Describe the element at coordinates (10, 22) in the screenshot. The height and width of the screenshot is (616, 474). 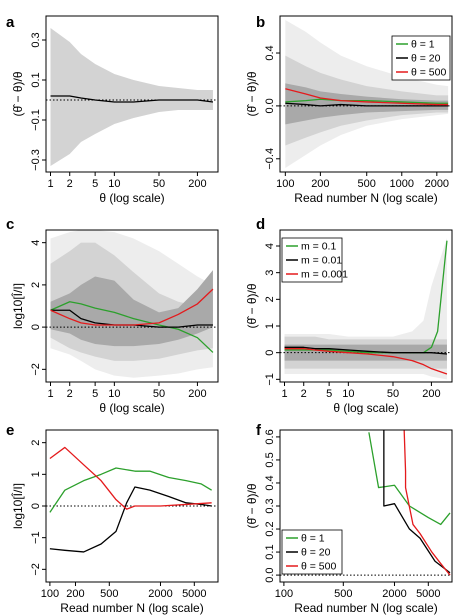
I see `panel-letter: a` at that location.